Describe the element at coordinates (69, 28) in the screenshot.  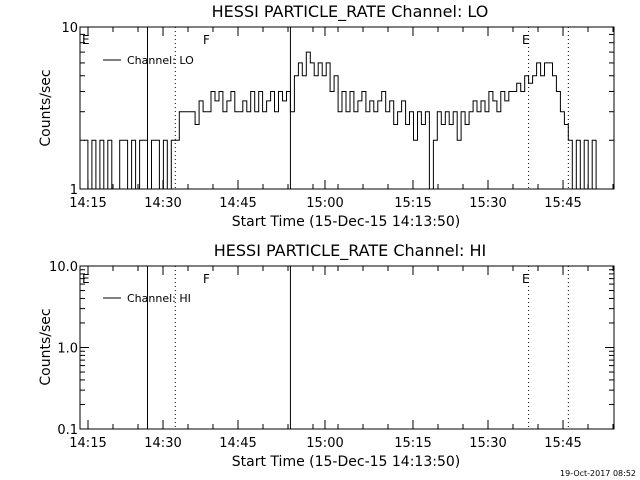
I see `y-tick-label: 10` at that location.